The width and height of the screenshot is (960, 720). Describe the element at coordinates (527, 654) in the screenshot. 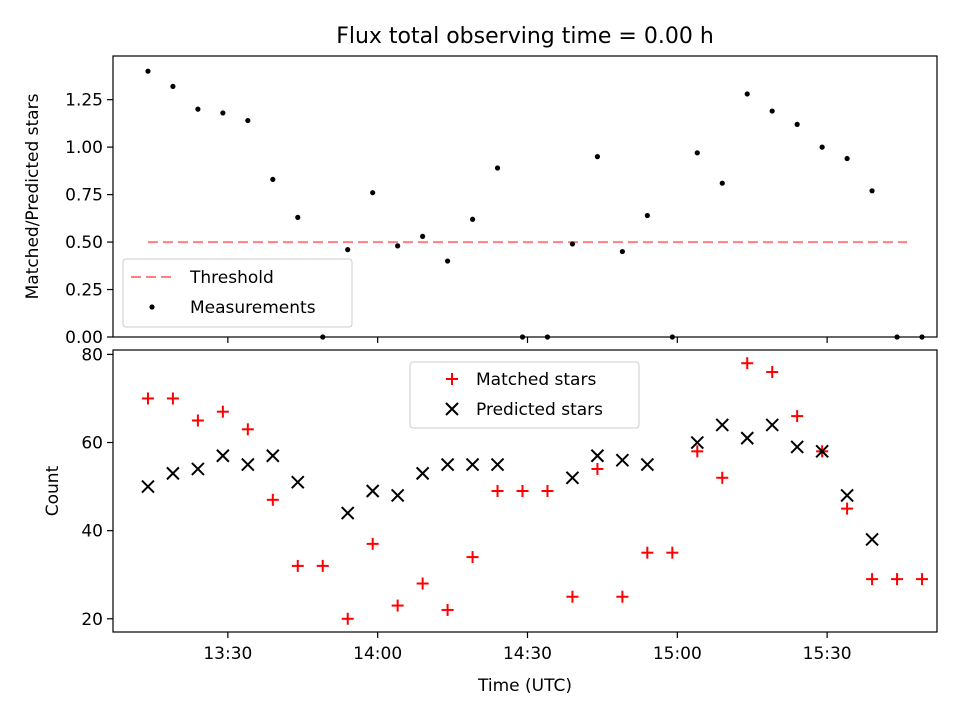

I see `x-tick-label: 14:30` at that location.